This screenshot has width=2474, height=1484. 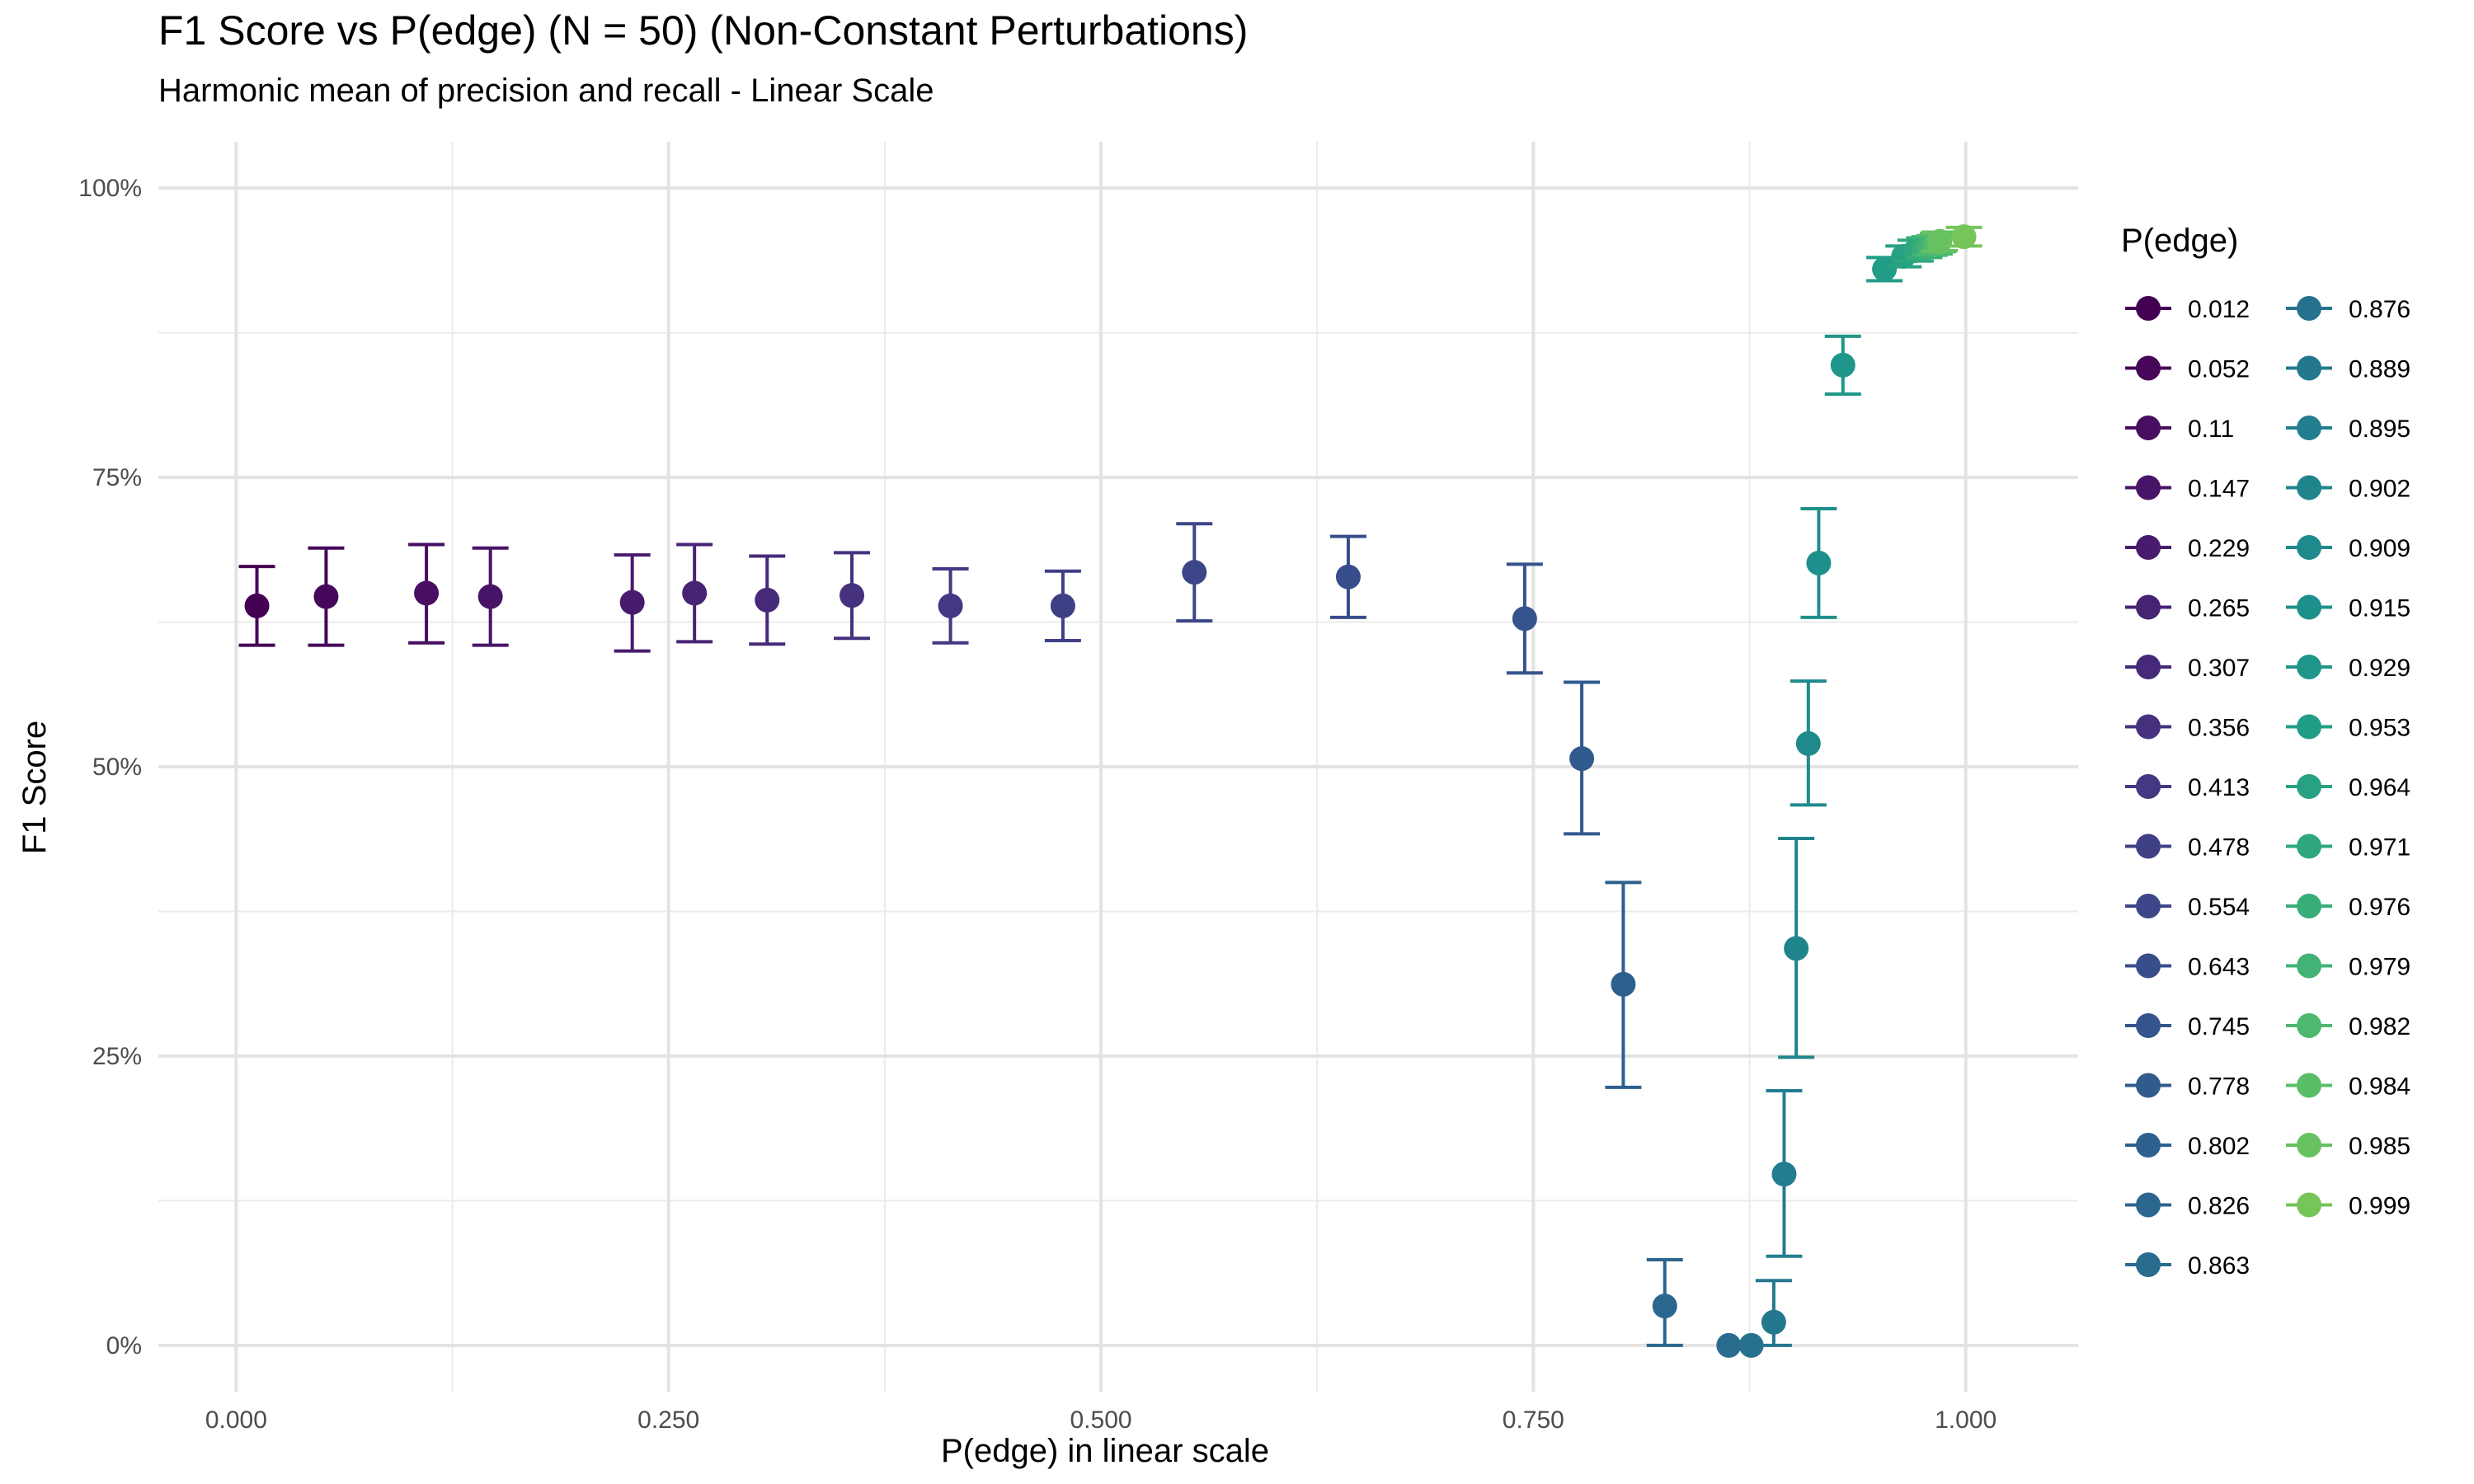 What do you see at coordinates (2380, 309) in the screenshot?
I see `legend-label: 0.876` at bounding box center [2380, 309].